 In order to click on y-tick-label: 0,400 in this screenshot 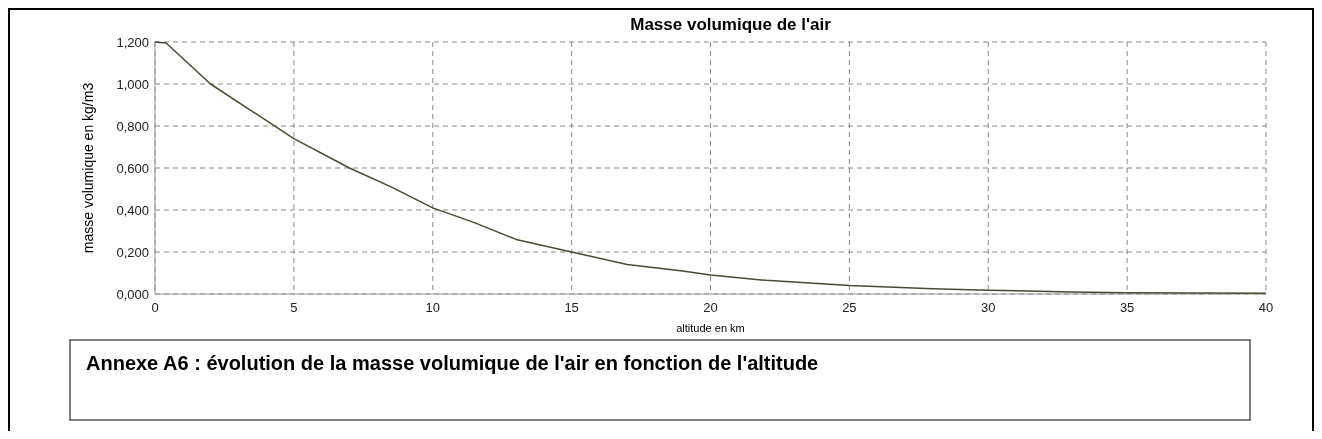, I will do `click(132, 210)`.